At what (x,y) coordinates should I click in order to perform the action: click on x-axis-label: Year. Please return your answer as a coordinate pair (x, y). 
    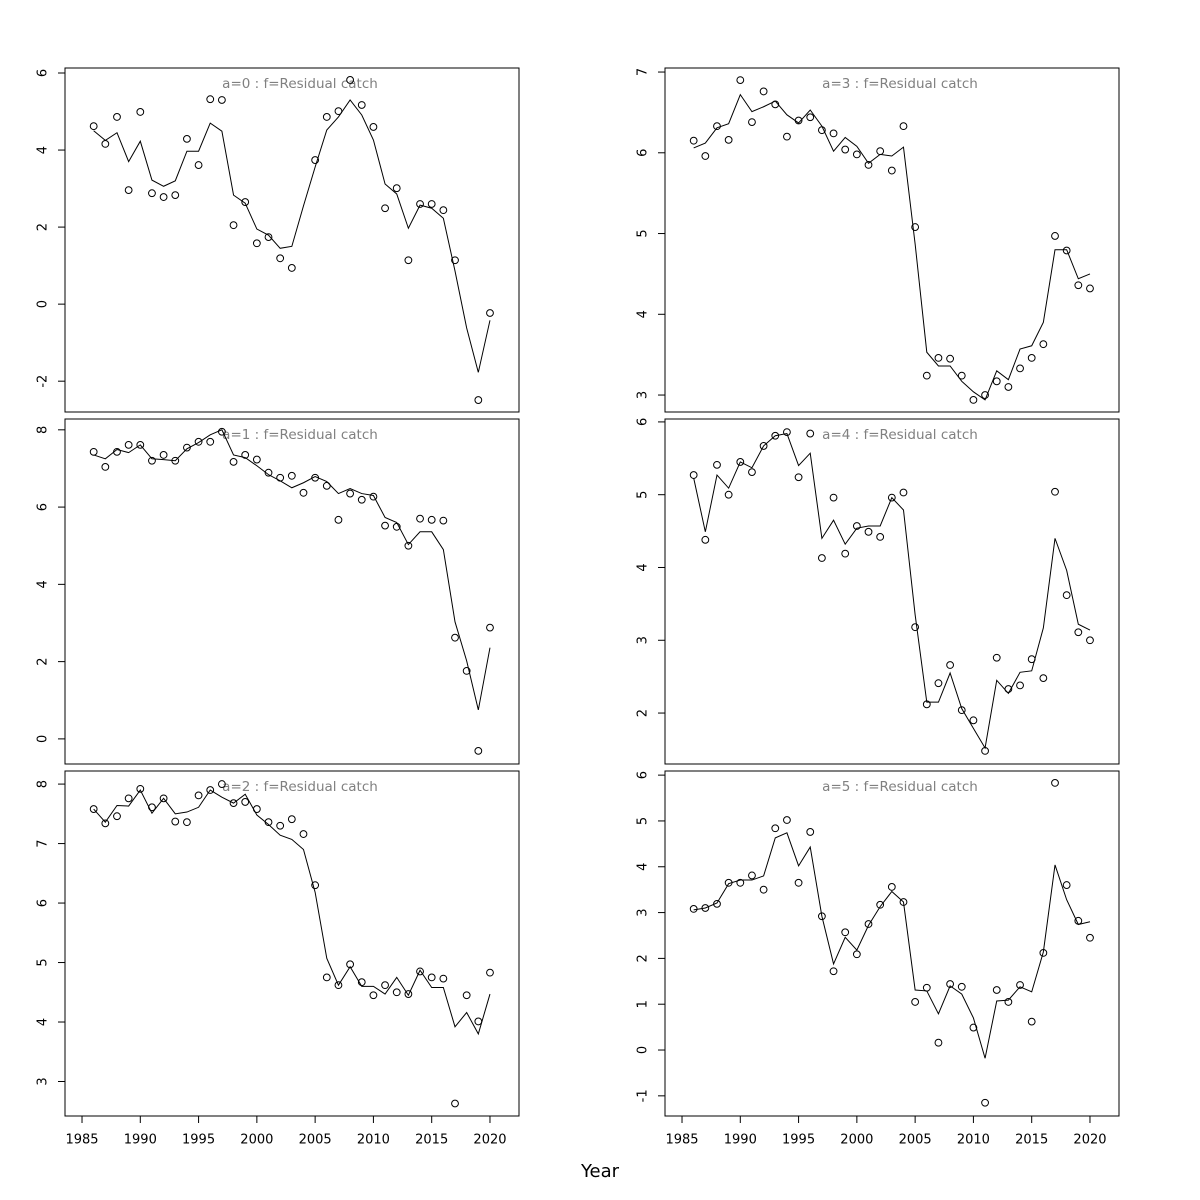
    Looking at the image, I should click on (600, 1171).